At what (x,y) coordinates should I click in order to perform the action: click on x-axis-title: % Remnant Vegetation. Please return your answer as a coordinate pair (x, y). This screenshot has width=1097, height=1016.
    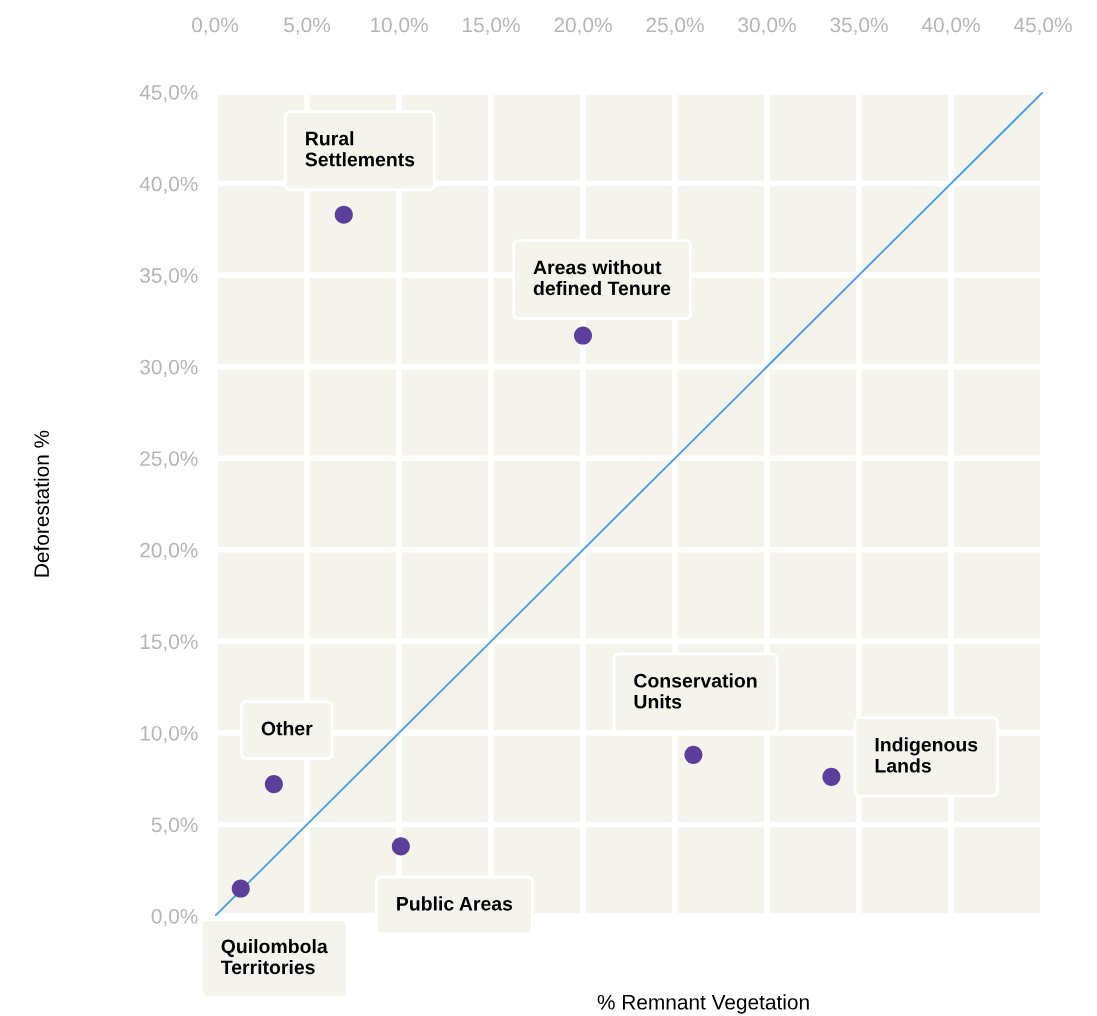
    Looking at the image, I should click on (703, 1004).